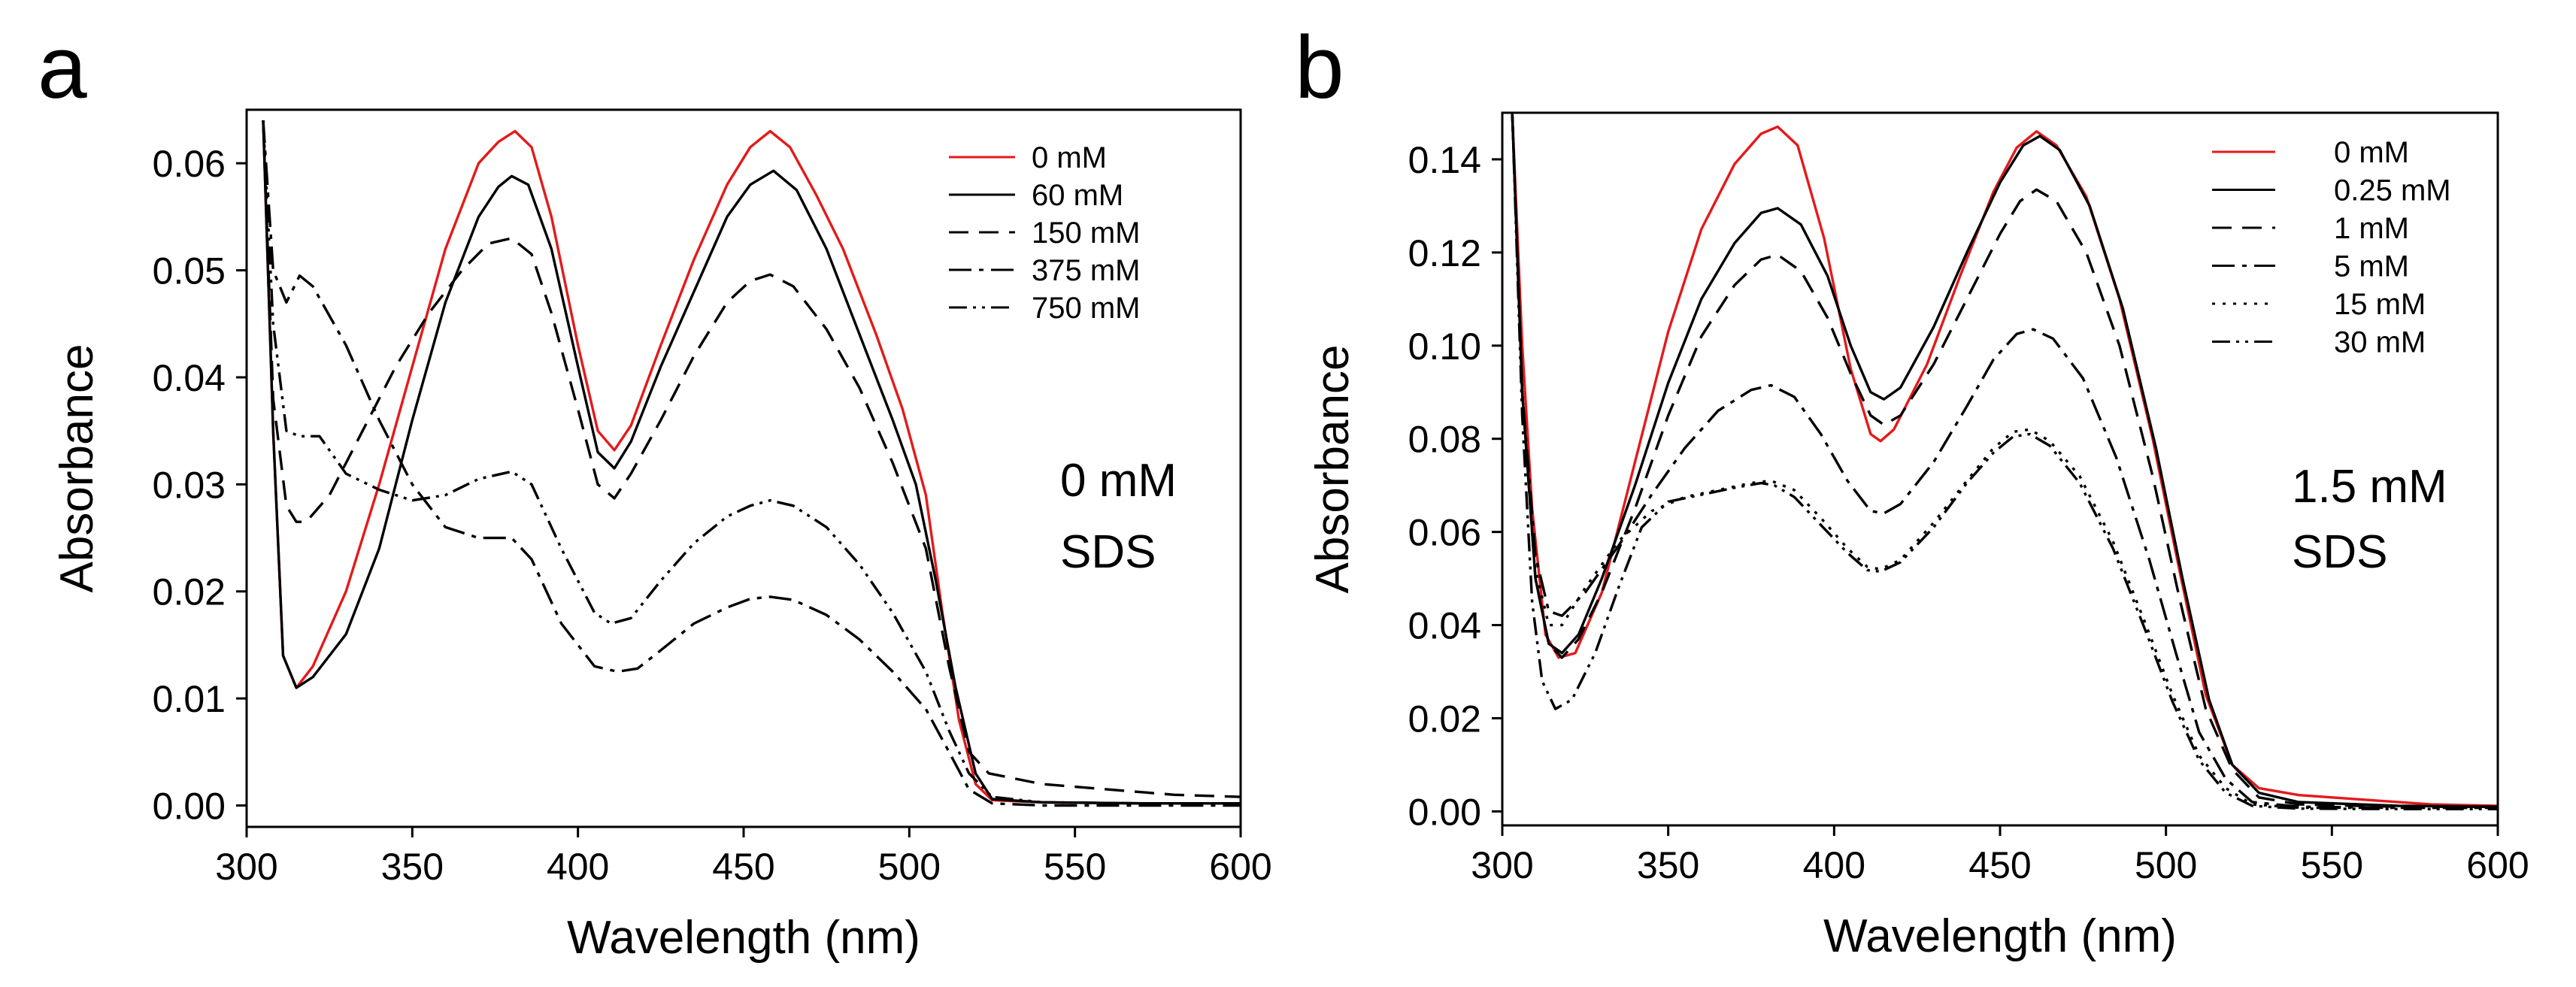 The height and width of the screenshot is (987, 2576). Describe the element at coordinates (1444, 347) in the screenshot. I see `y-tick-label: 0.10` at that location.